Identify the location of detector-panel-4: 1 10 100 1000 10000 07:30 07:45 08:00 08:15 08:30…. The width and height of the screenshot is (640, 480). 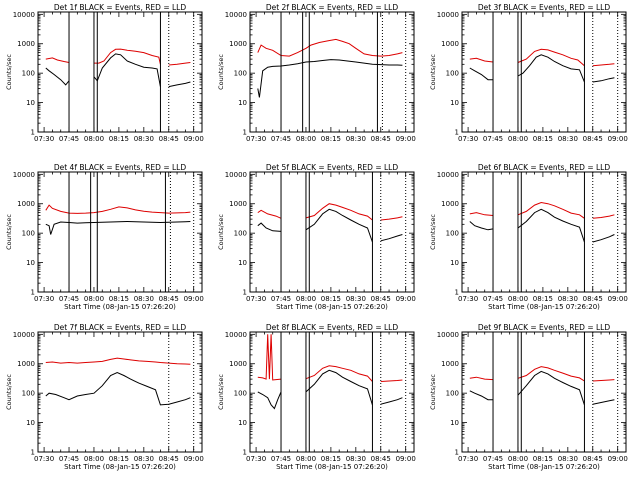
(104, 237).